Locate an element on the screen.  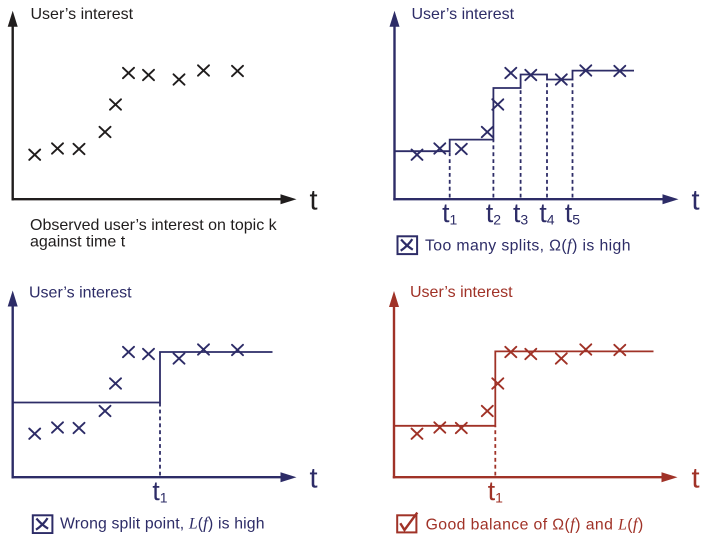
svg-text: Good balance of Ω(f) and L(f) is located at coordinates (535, 523).